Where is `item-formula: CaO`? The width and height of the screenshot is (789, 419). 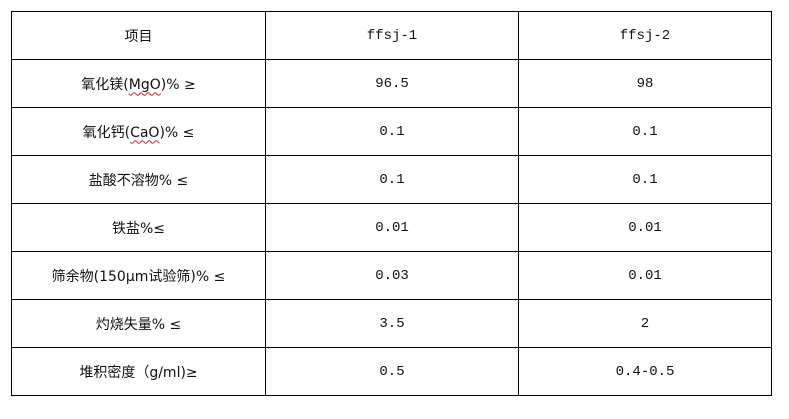 item-formula: CaO is located at coordinates (145, 132).